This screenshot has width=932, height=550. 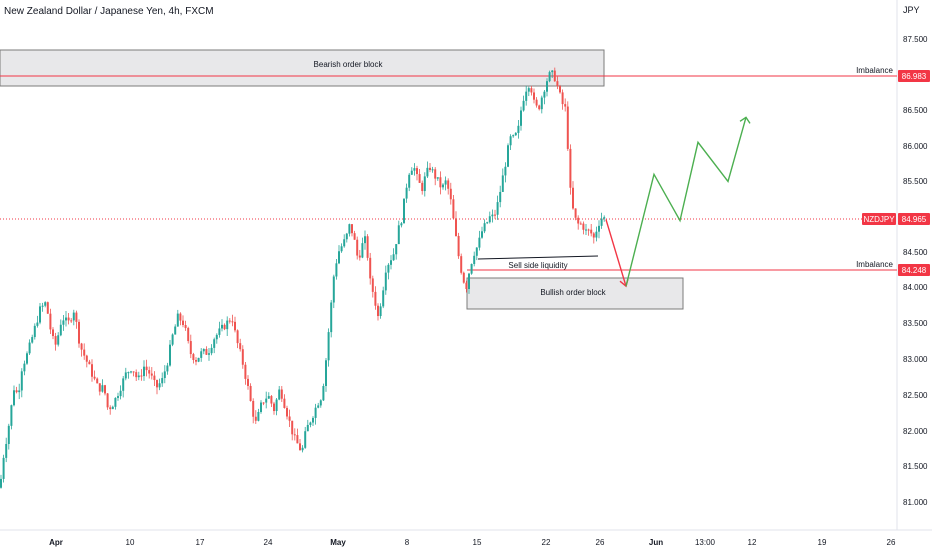 I want to click on y-tick-label: 81.000, so click(x=915, y=502).